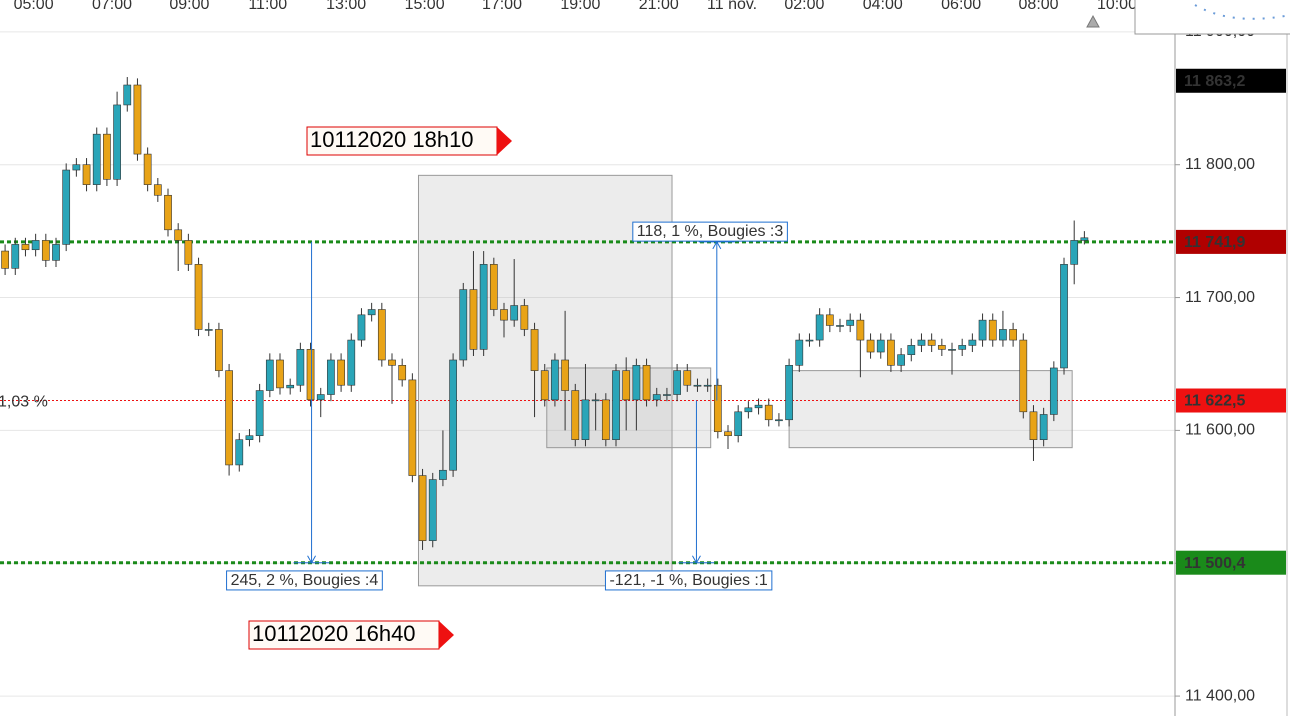  Describe the element at coordinates (1215, 81) in the screenshot. I see `price-tag-label: 11 863,2` at that location.